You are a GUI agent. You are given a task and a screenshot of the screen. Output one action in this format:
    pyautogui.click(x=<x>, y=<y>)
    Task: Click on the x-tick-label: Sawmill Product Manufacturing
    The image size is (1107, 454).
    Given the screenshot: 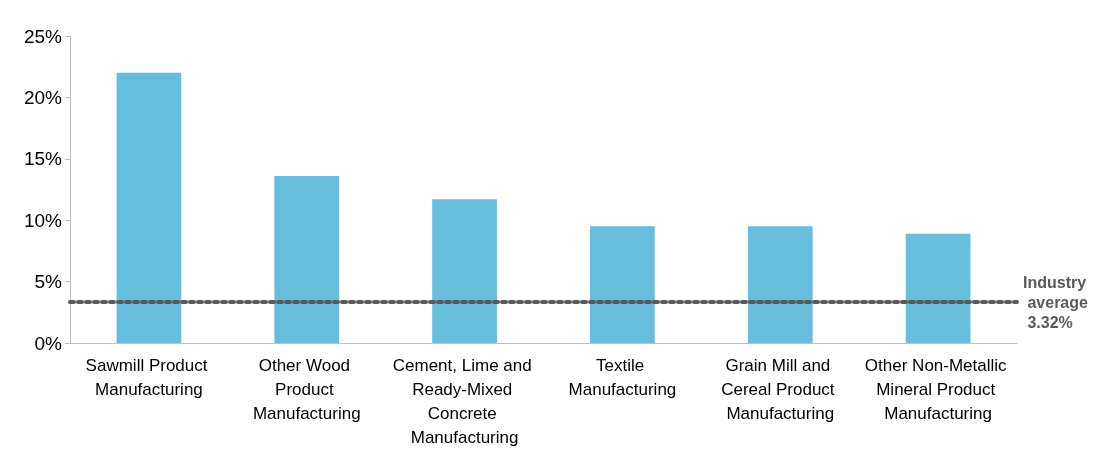 What is the action you would take?
    pyautogui.click(x=149, y=377)
    